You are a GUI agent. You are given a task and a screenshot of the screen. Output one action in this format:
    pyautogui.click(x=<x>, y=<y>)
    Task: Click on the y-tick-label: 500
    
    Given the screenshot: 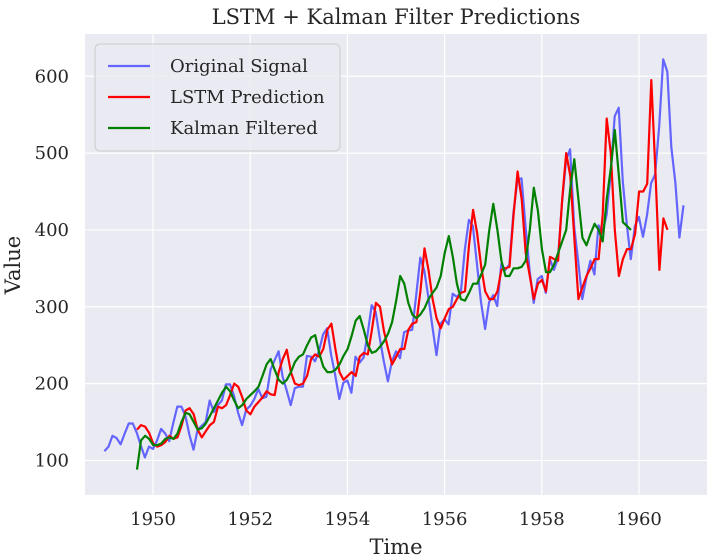 What is the action you would take?
    pyautogui.click(x=52, y=153)
    